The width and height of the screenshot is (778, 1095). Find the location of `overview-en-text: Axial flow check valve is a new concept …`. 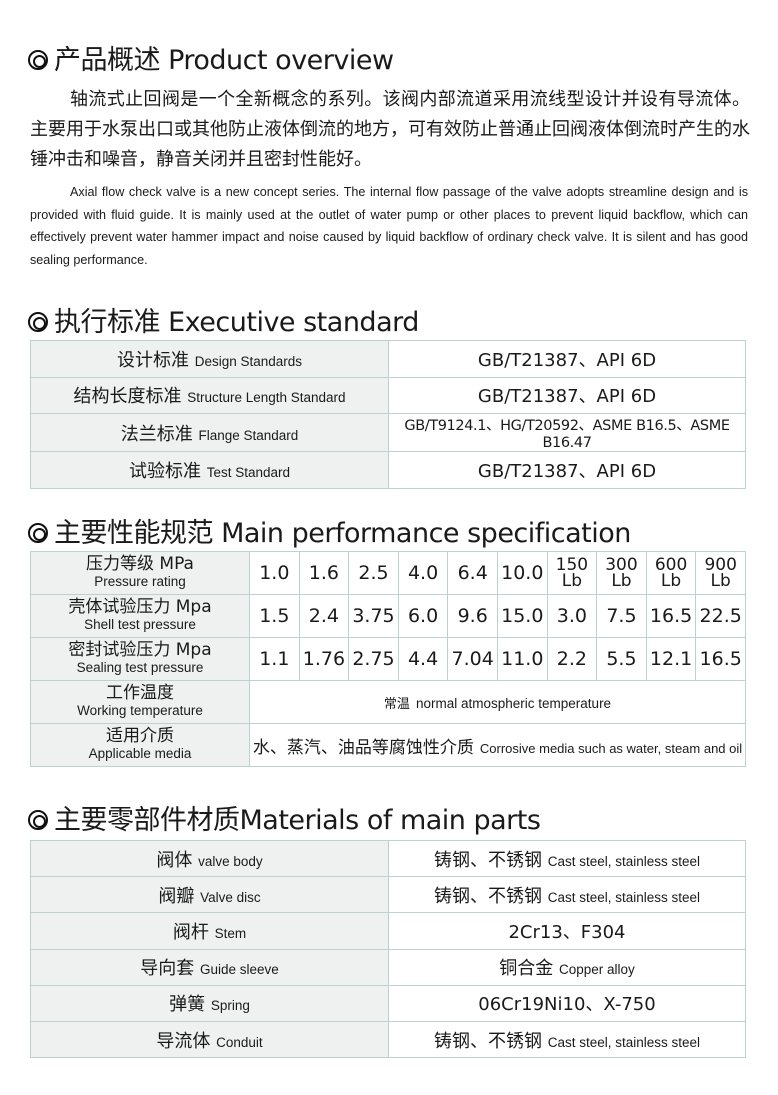

overview-en-text: Axial flow check valve is a new concept … is located at coordinates (389, 226).